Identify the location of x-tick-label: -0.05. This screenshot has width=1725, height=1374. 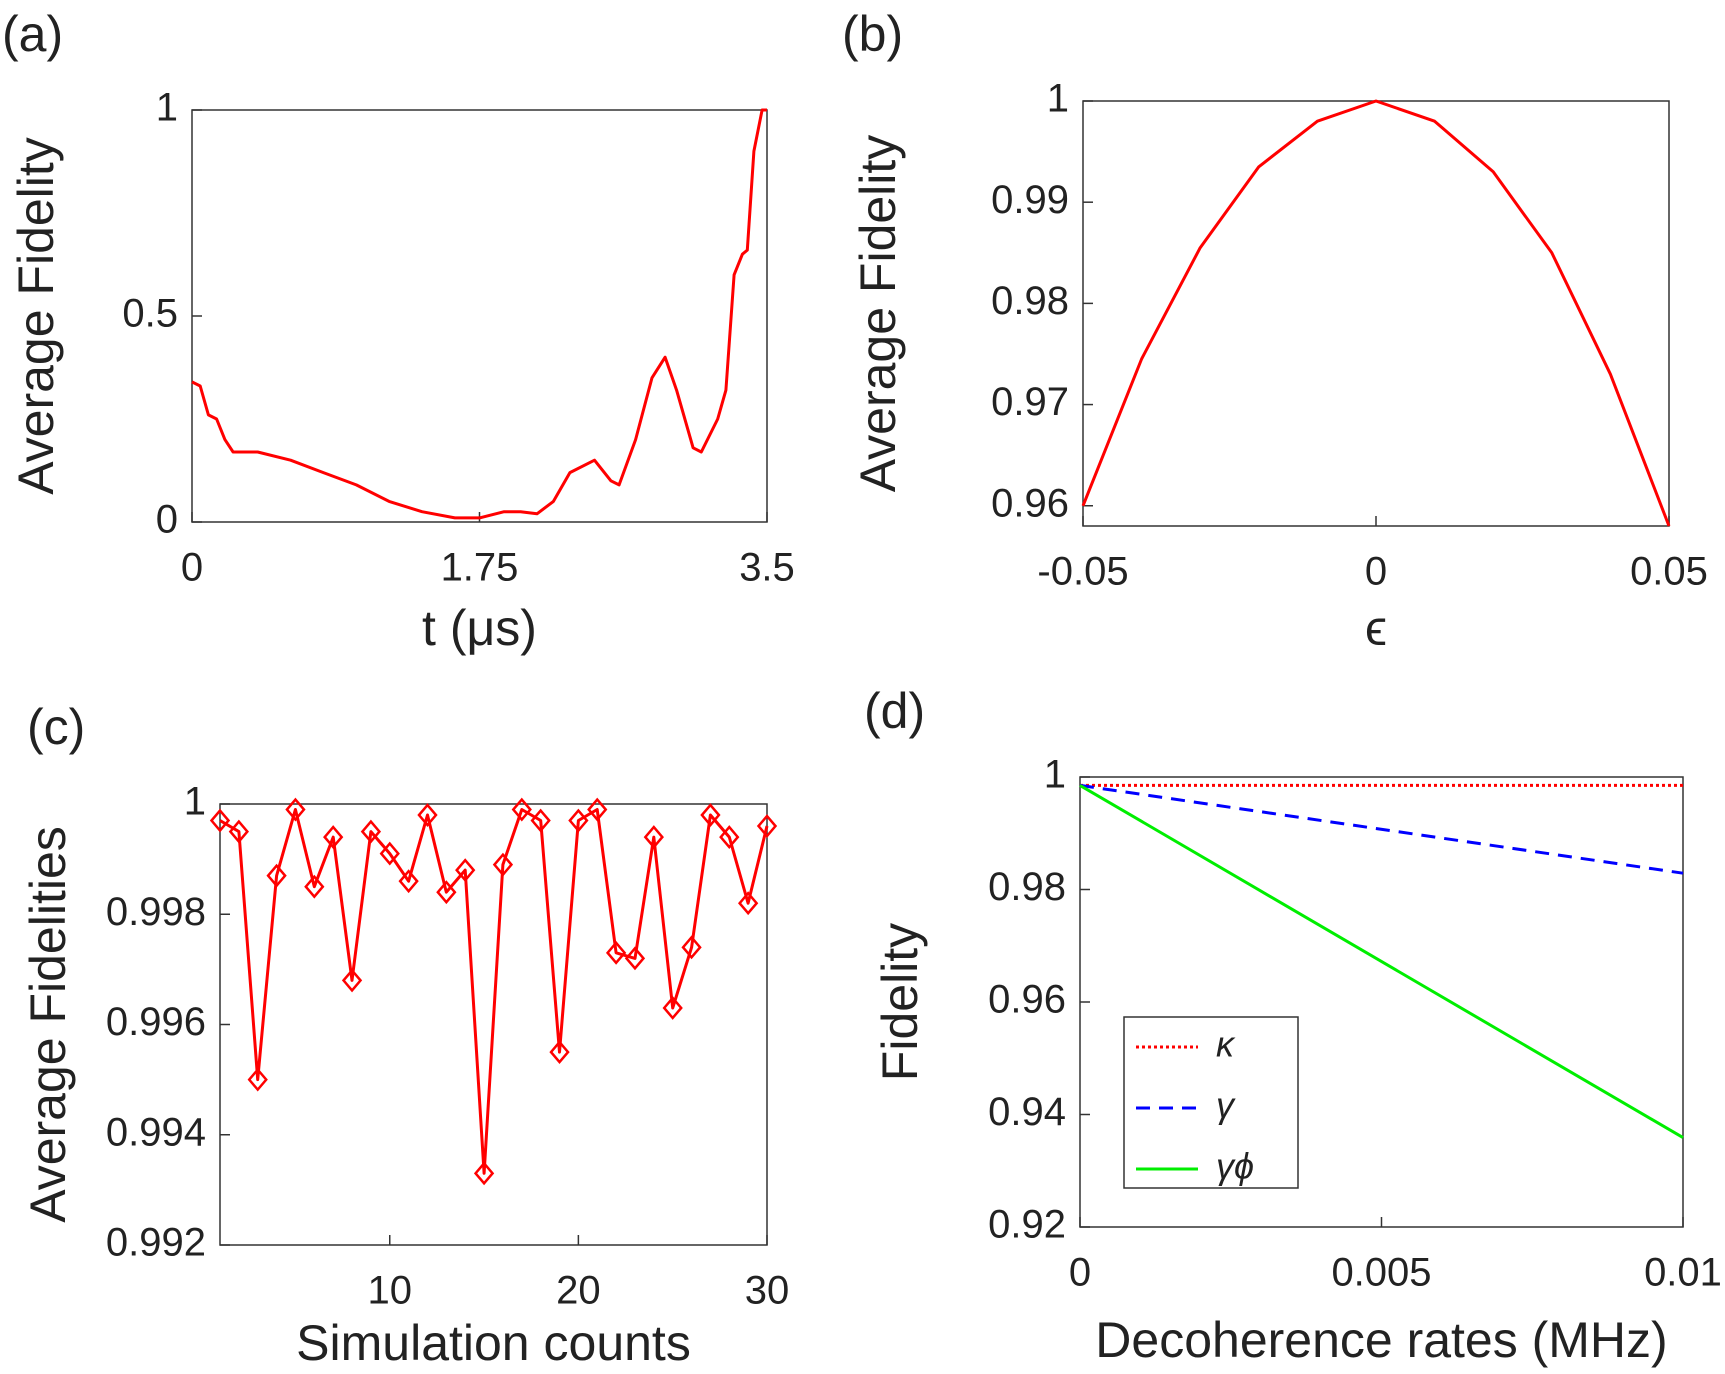
(1082, 572).